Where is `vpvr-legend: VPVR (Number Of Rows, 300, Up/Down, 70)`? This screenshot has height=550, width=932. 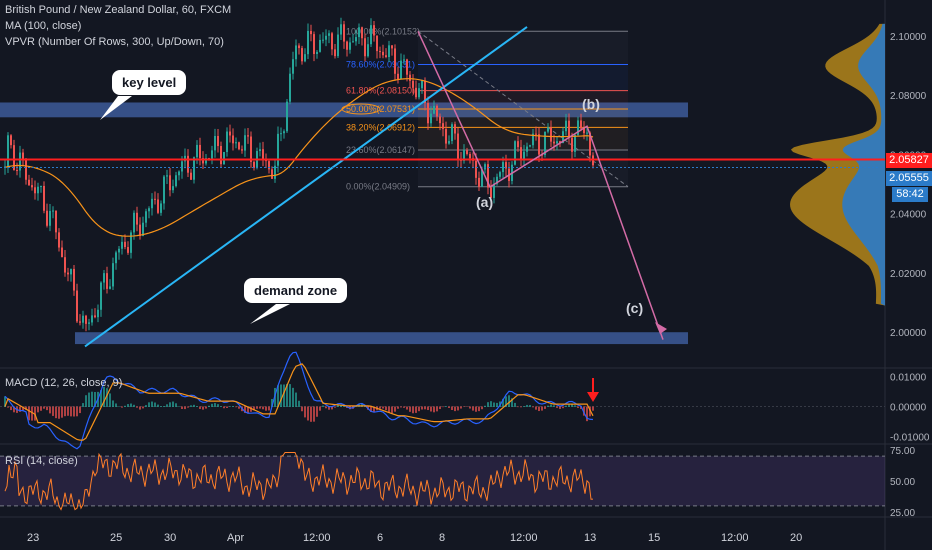
vpvr-legend: VPVR (Number Of Rows, 300, Up/Down, 70) is located at coordinates (114, 42).